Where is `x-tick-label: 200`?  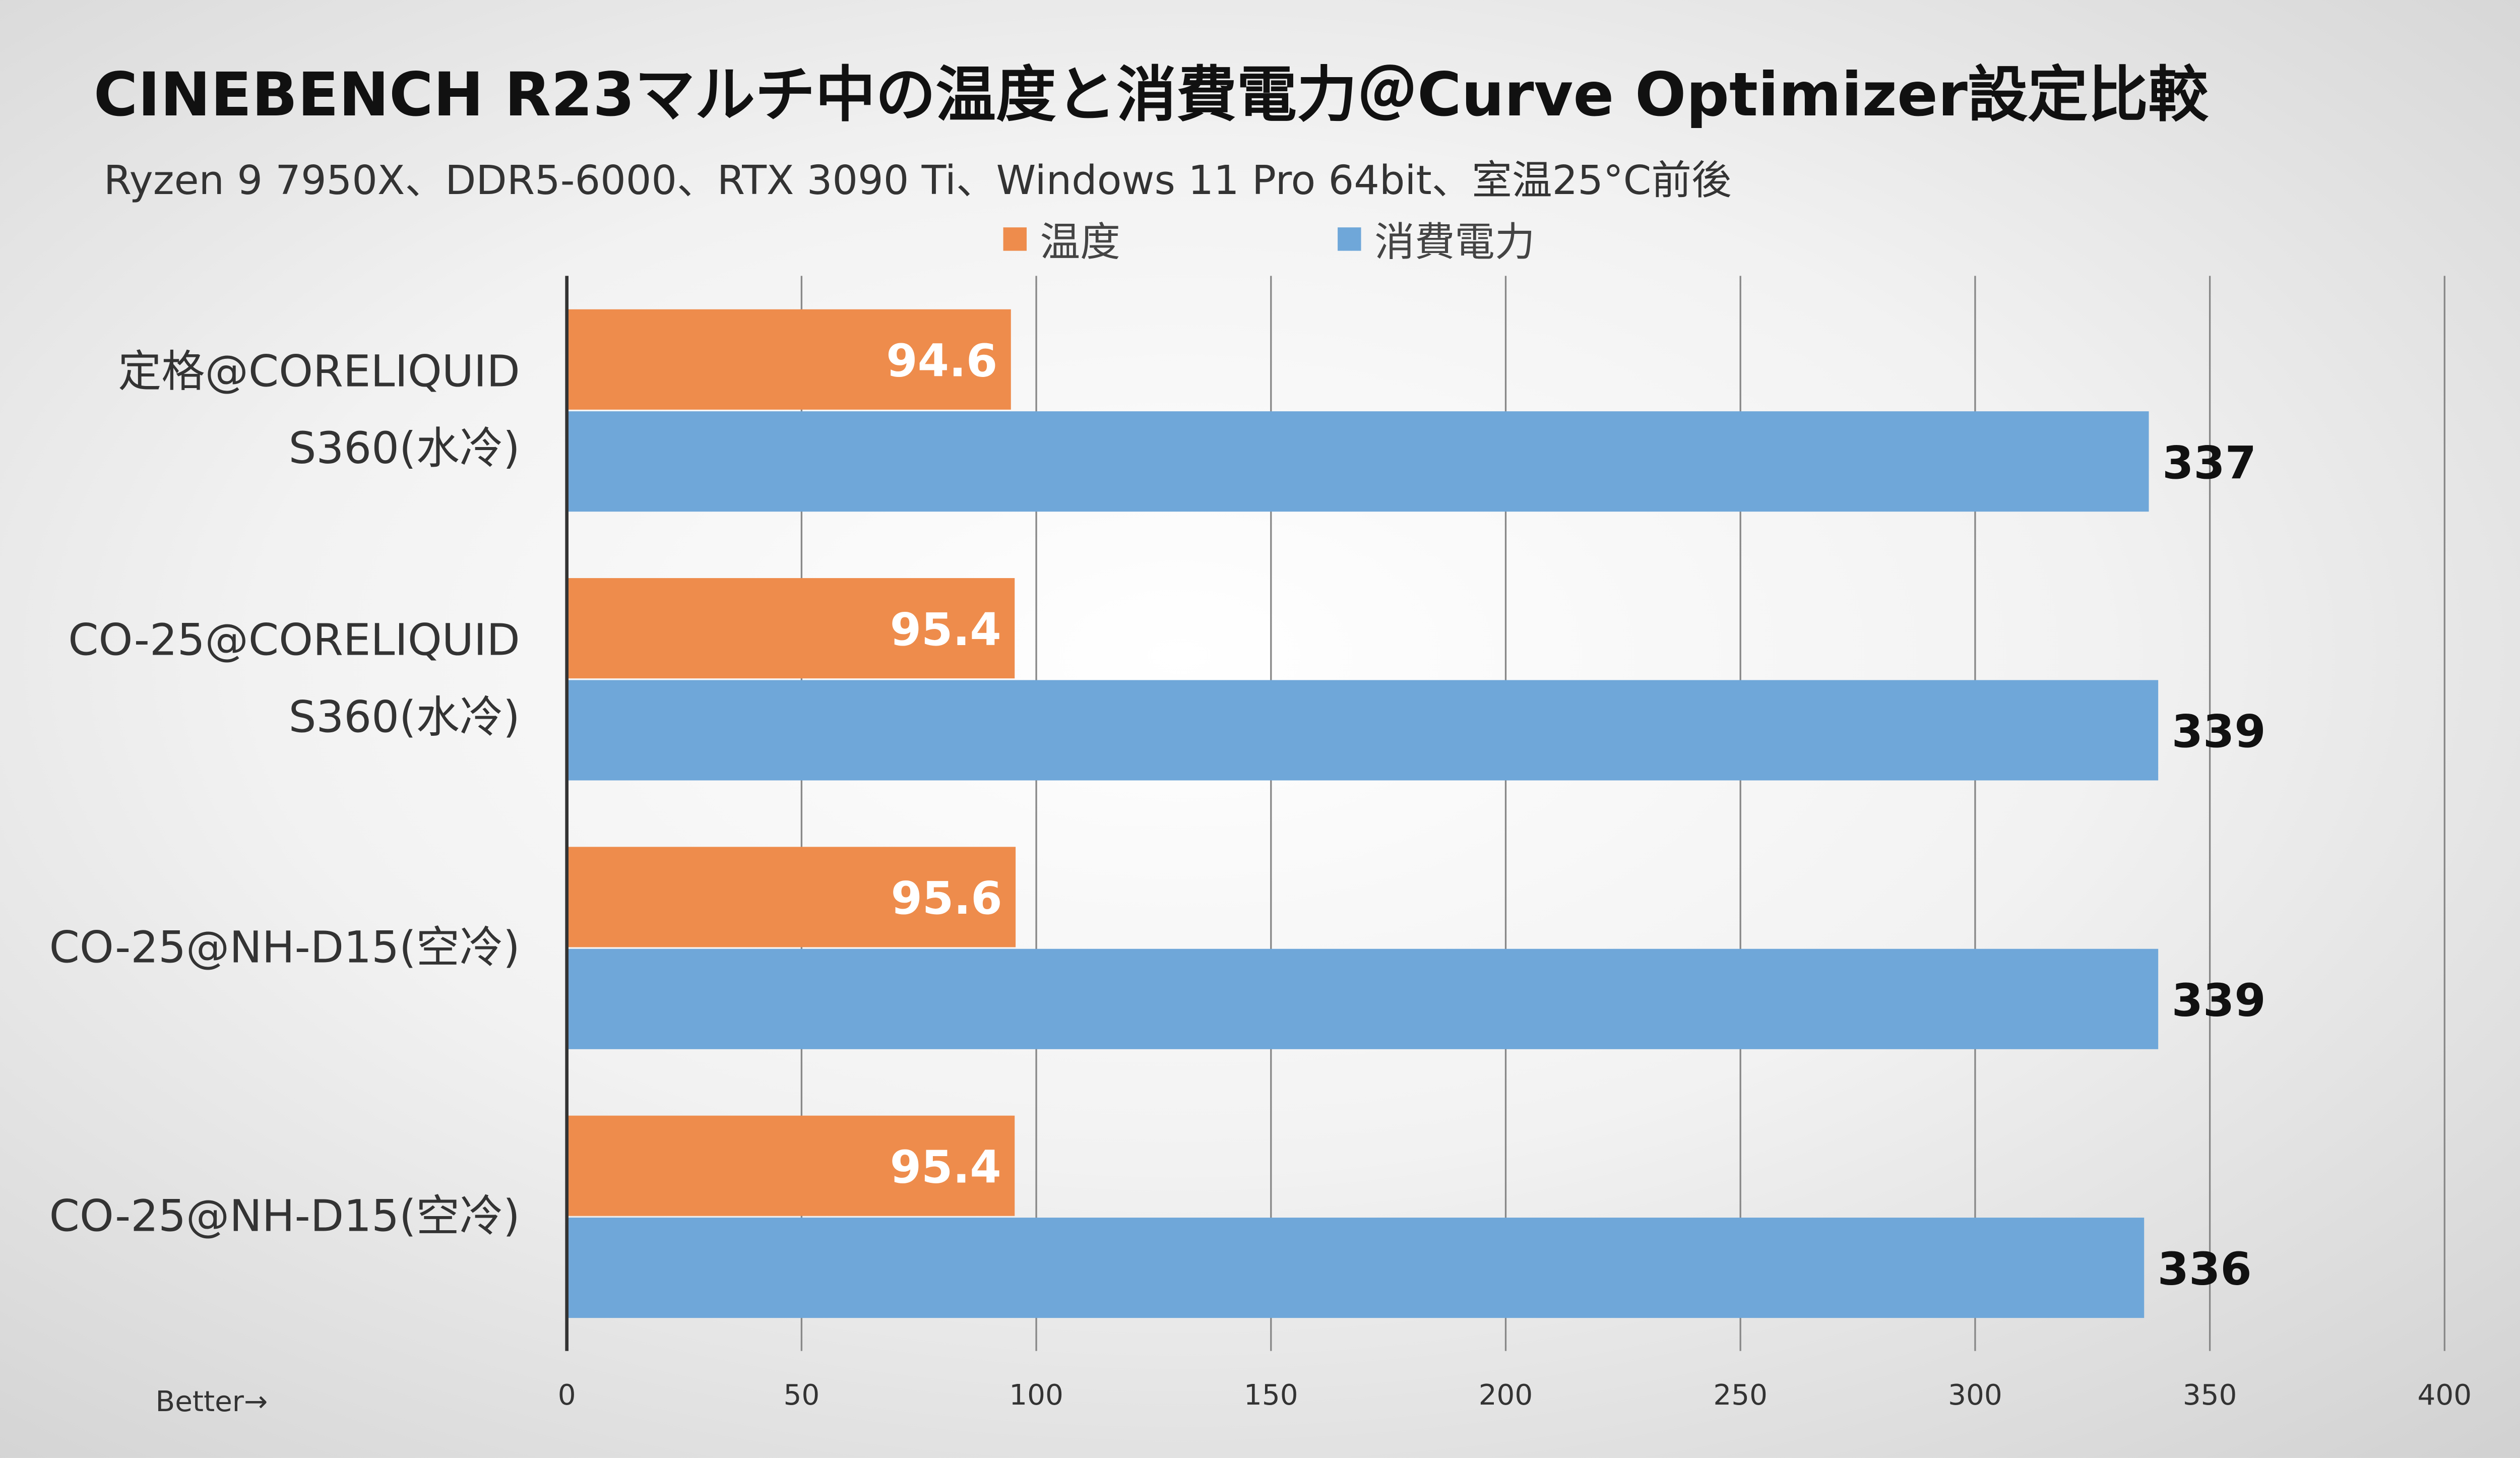
x-tick-label: 200 is located at coordinates (1506, 1395).